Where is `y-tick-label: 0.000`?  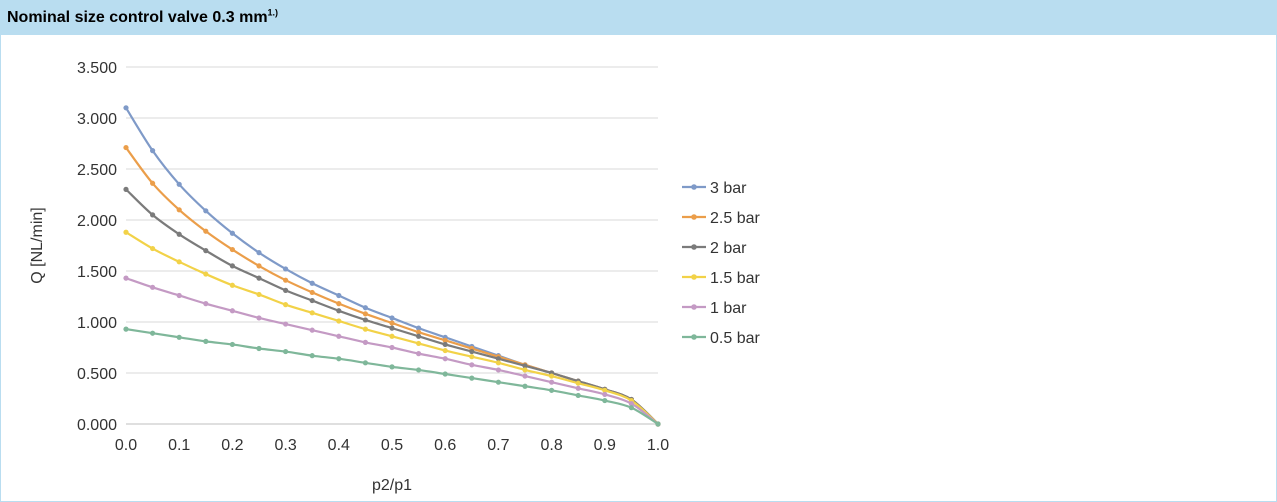 y-tick-label: 0.000 is located at coordinates (97, 425).